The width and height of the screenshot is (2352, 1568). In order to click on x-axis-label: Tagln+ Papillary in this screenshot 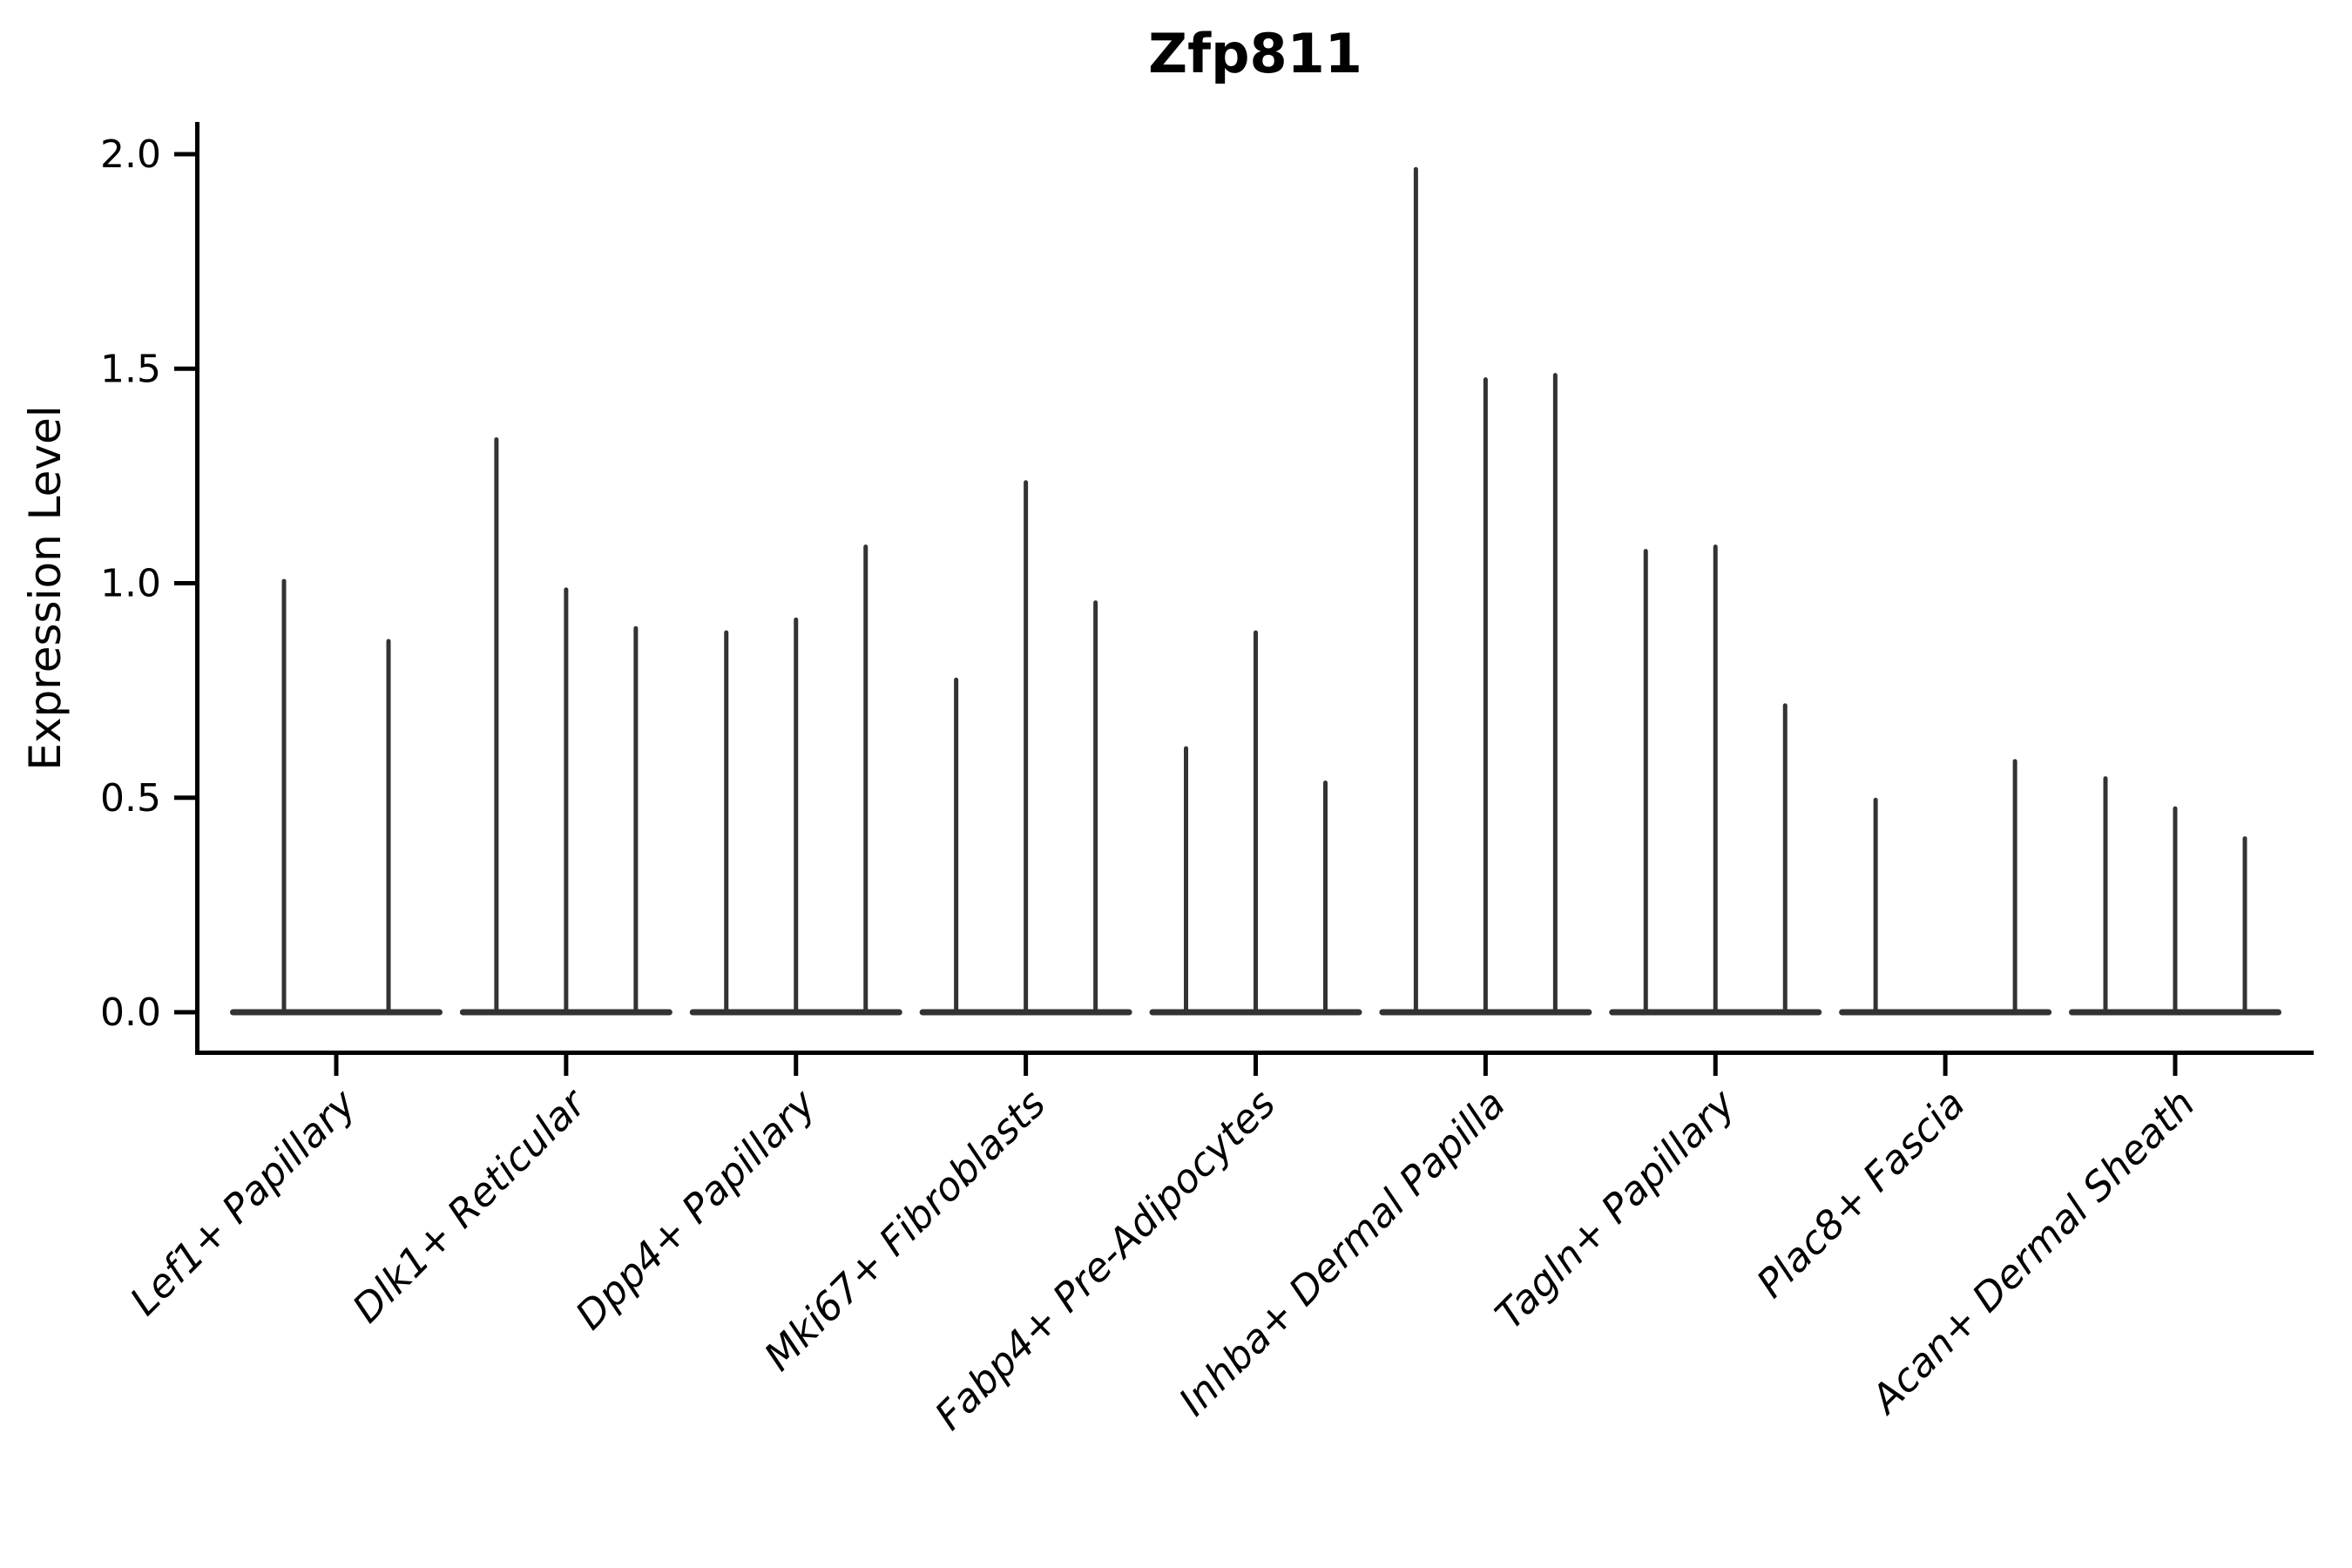, I will do `click(1615, 1208)`.